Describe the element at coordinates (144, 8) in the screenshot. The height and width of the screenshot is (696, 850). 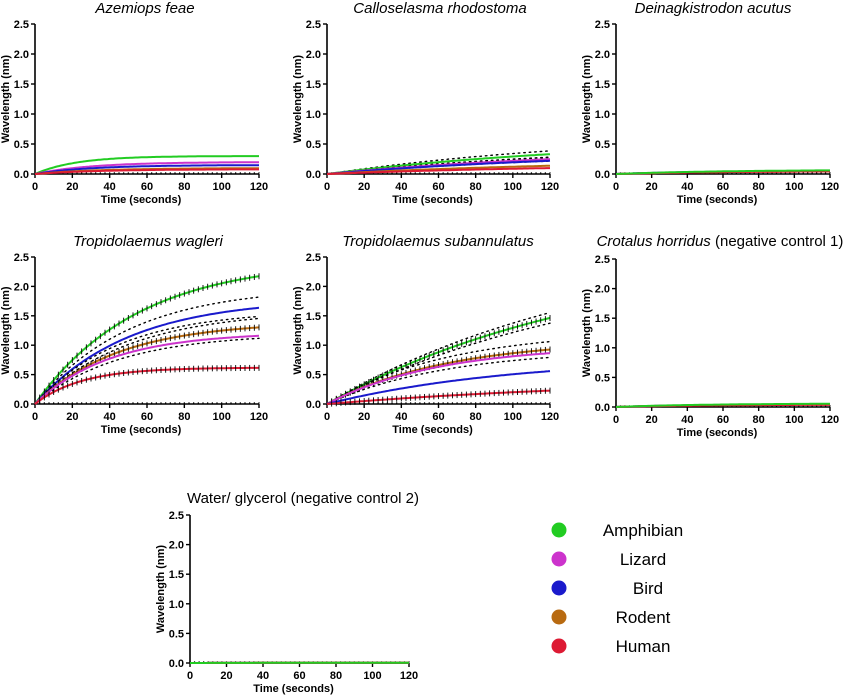
I see `chart-title: Azemiops feae` at that location.